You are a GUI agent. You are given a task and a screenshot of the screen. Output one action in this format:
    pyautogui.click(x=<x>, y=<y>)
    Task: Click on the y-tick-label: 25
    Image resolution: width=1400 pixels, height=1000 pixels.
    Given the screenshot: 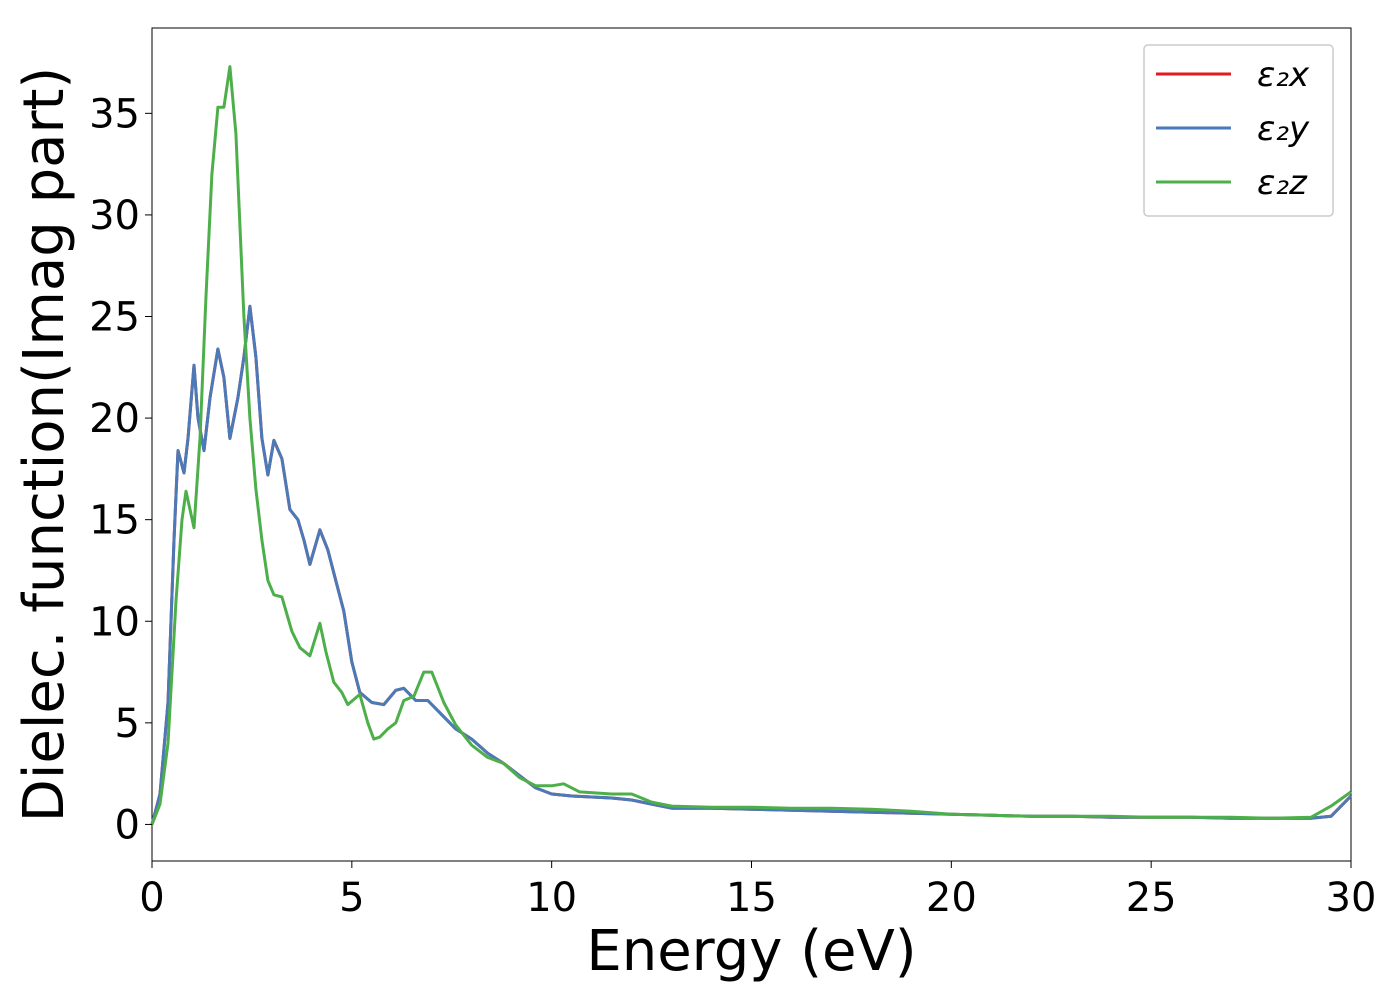 What is the action you would take?
    pyautogui.click(x=114, y=318)
    